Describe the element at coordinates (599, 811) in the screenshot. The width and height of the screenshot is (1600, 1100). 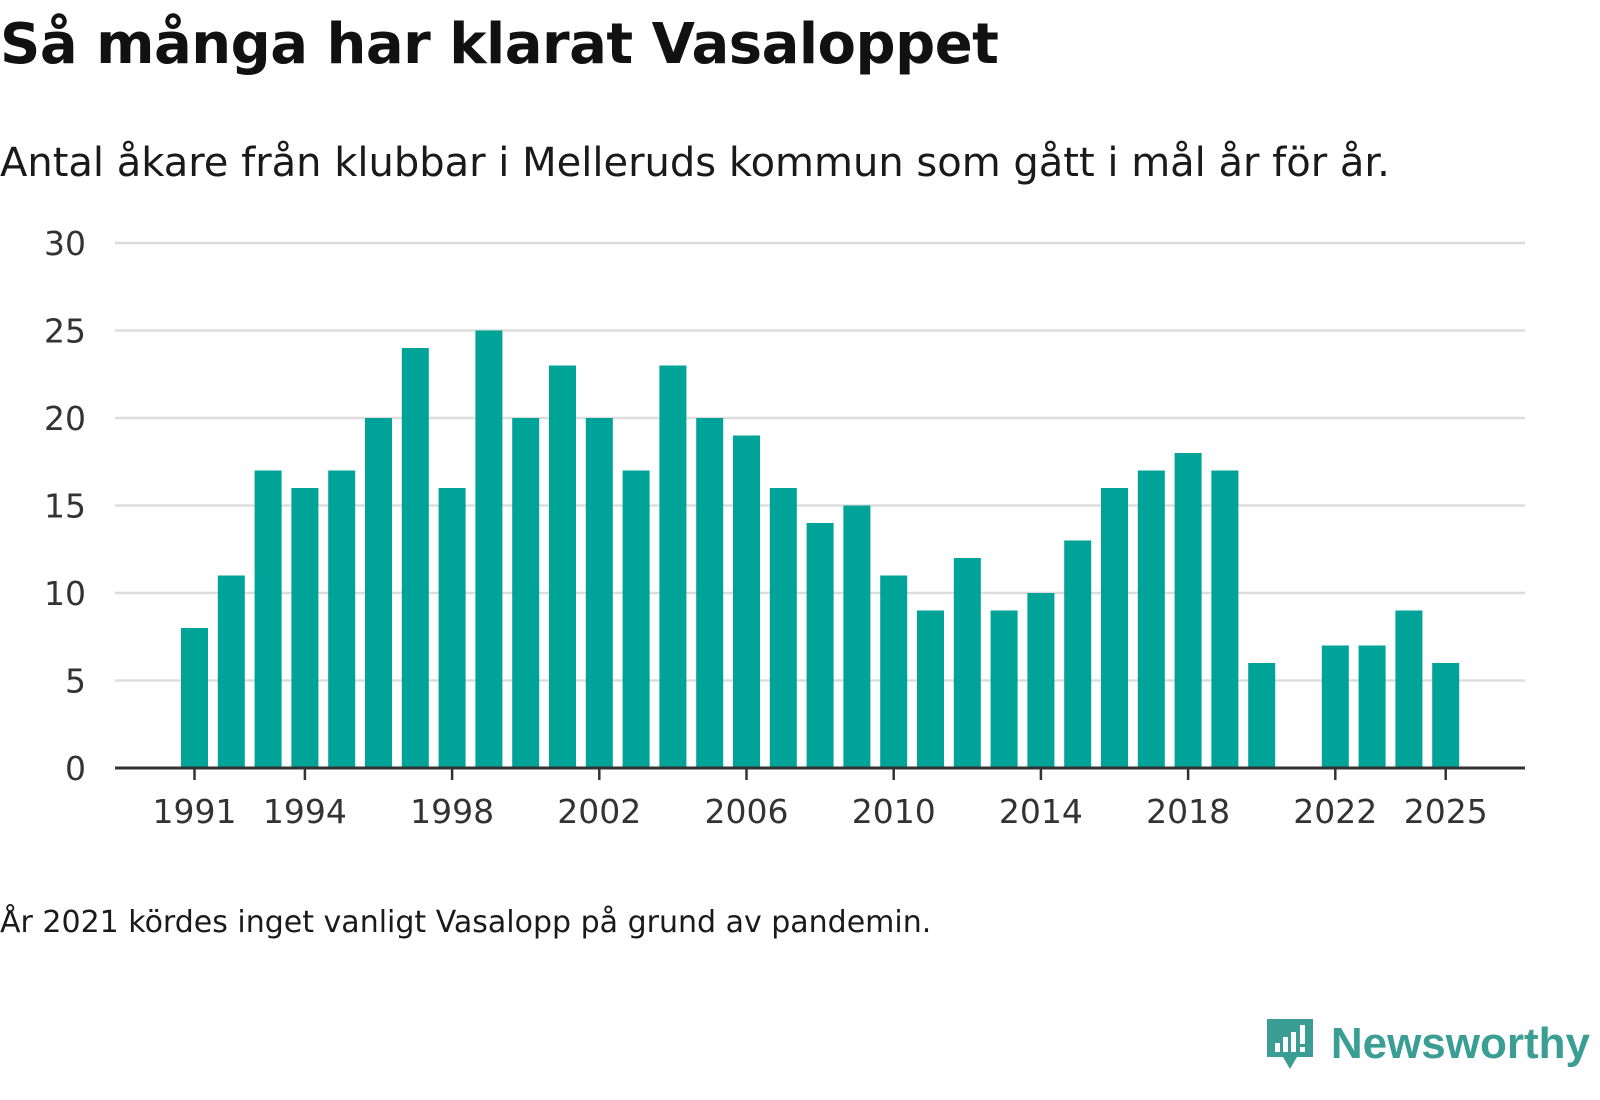
I see `x-tick-label: 2002` at that location.